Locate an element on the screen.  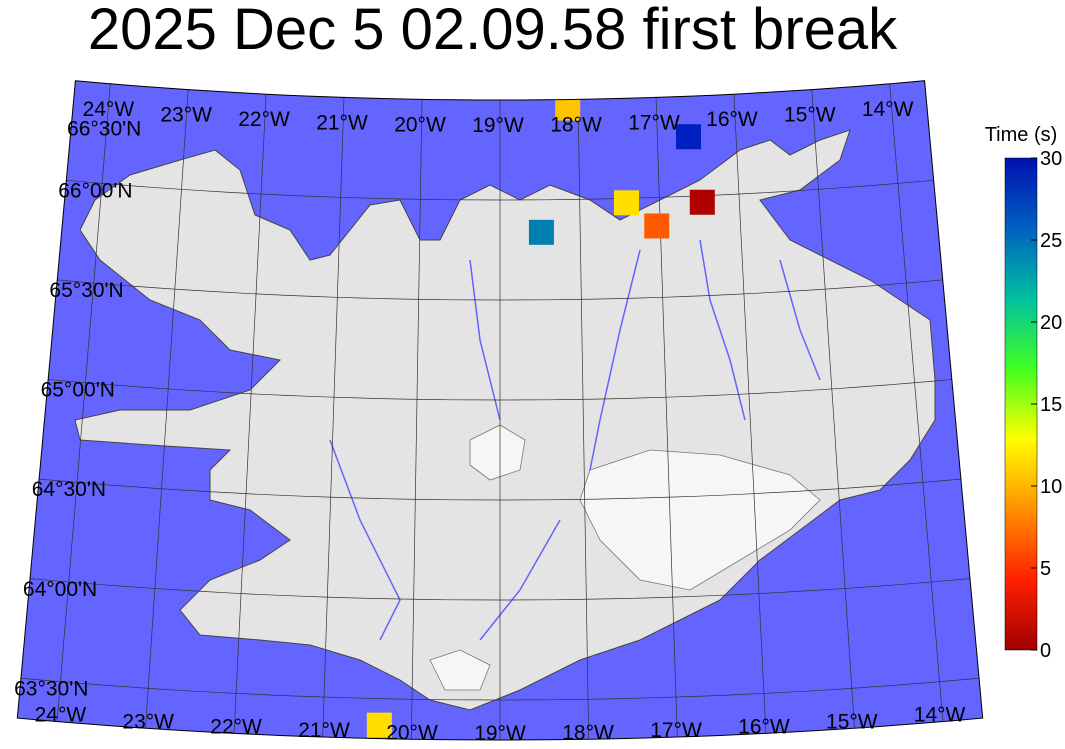
lon-label-bottom: 19°W is located at coordinates (500, 733).